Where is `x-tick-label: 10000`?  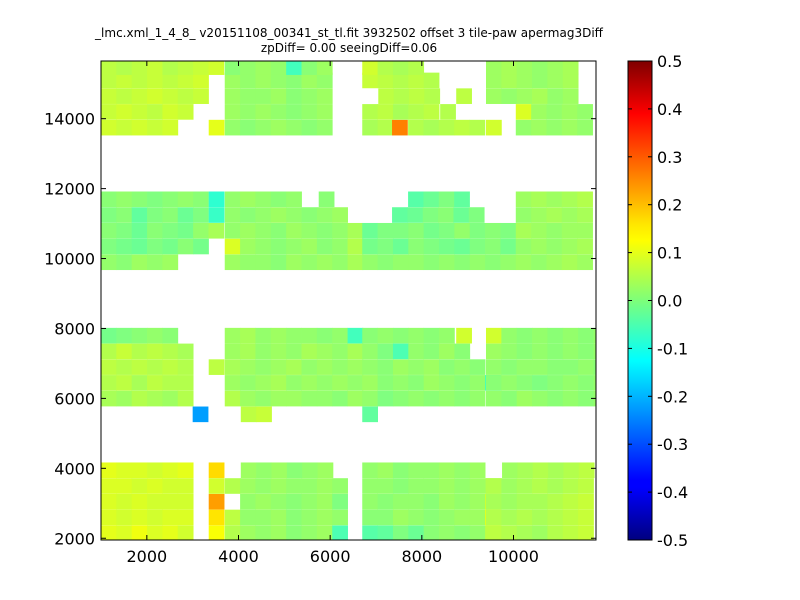
x-tick-label: 10000 is located at coordinates (513, 556).